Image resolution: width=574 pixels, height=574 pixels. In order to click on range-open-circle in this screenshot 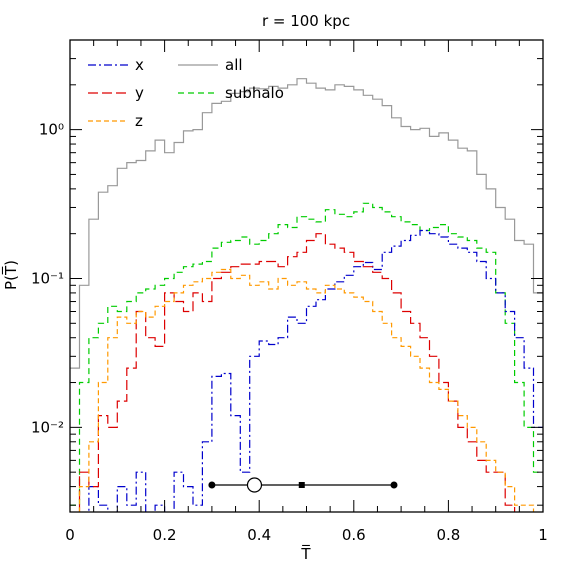, I will do `click(254, 485)`.